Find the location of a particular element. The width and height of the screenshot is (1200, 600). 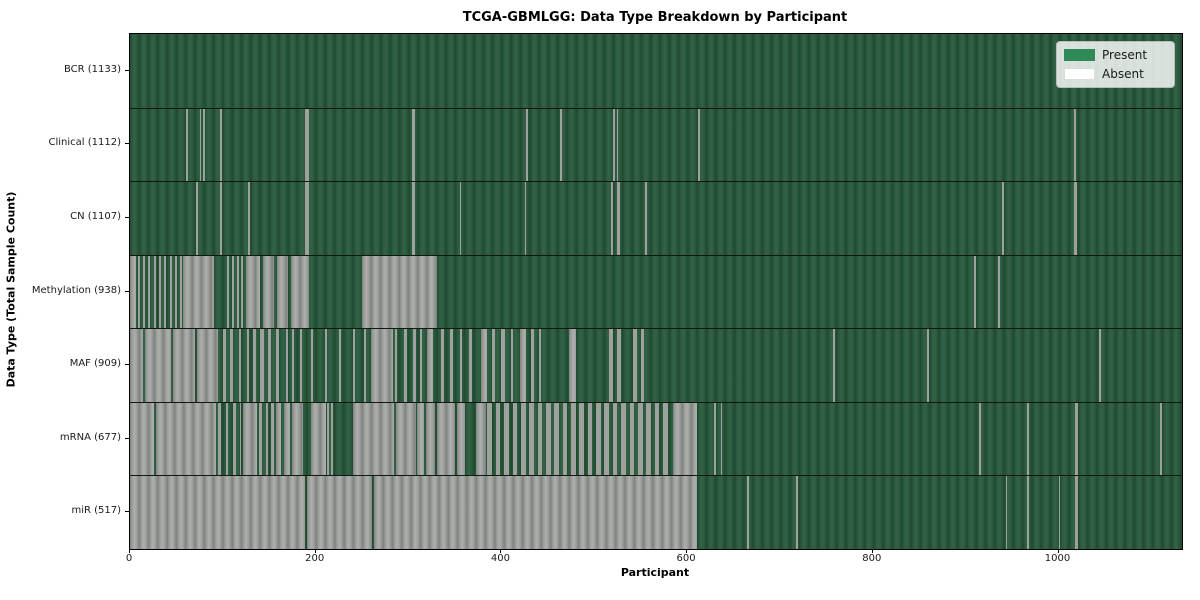

legend-entry-absent: Absent is located at coordinates (1115, 74).